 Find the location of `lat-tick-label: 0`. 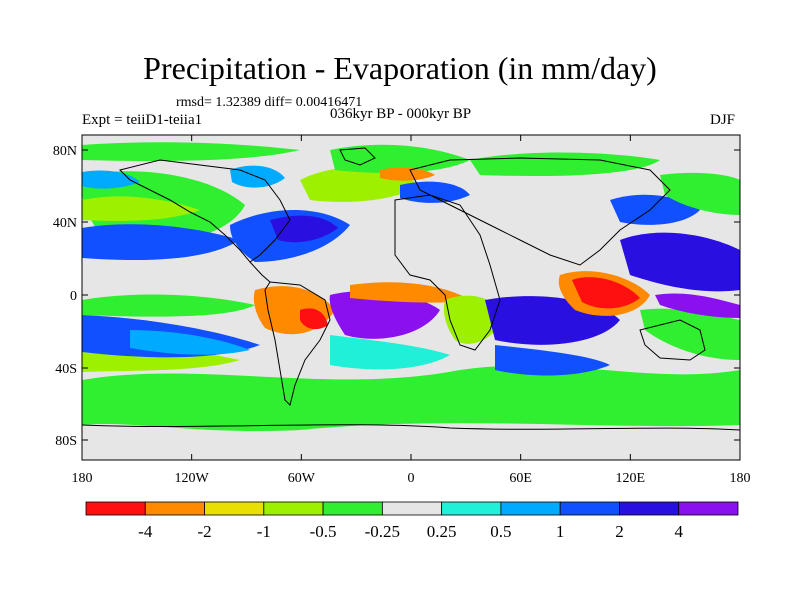

lat-tick-label: 0 is located at coordinates (73, 296).